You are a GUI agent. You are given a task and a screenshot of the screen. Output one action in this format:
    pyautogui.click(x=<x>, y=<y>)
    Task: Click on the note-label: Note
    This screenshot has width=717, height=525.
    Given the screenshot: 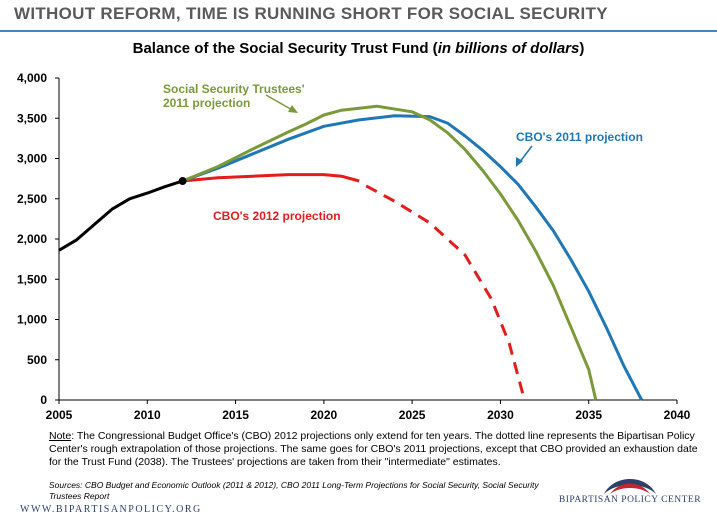 What is the action you would take?
    pyautogui.click(x=60, y=436)
    